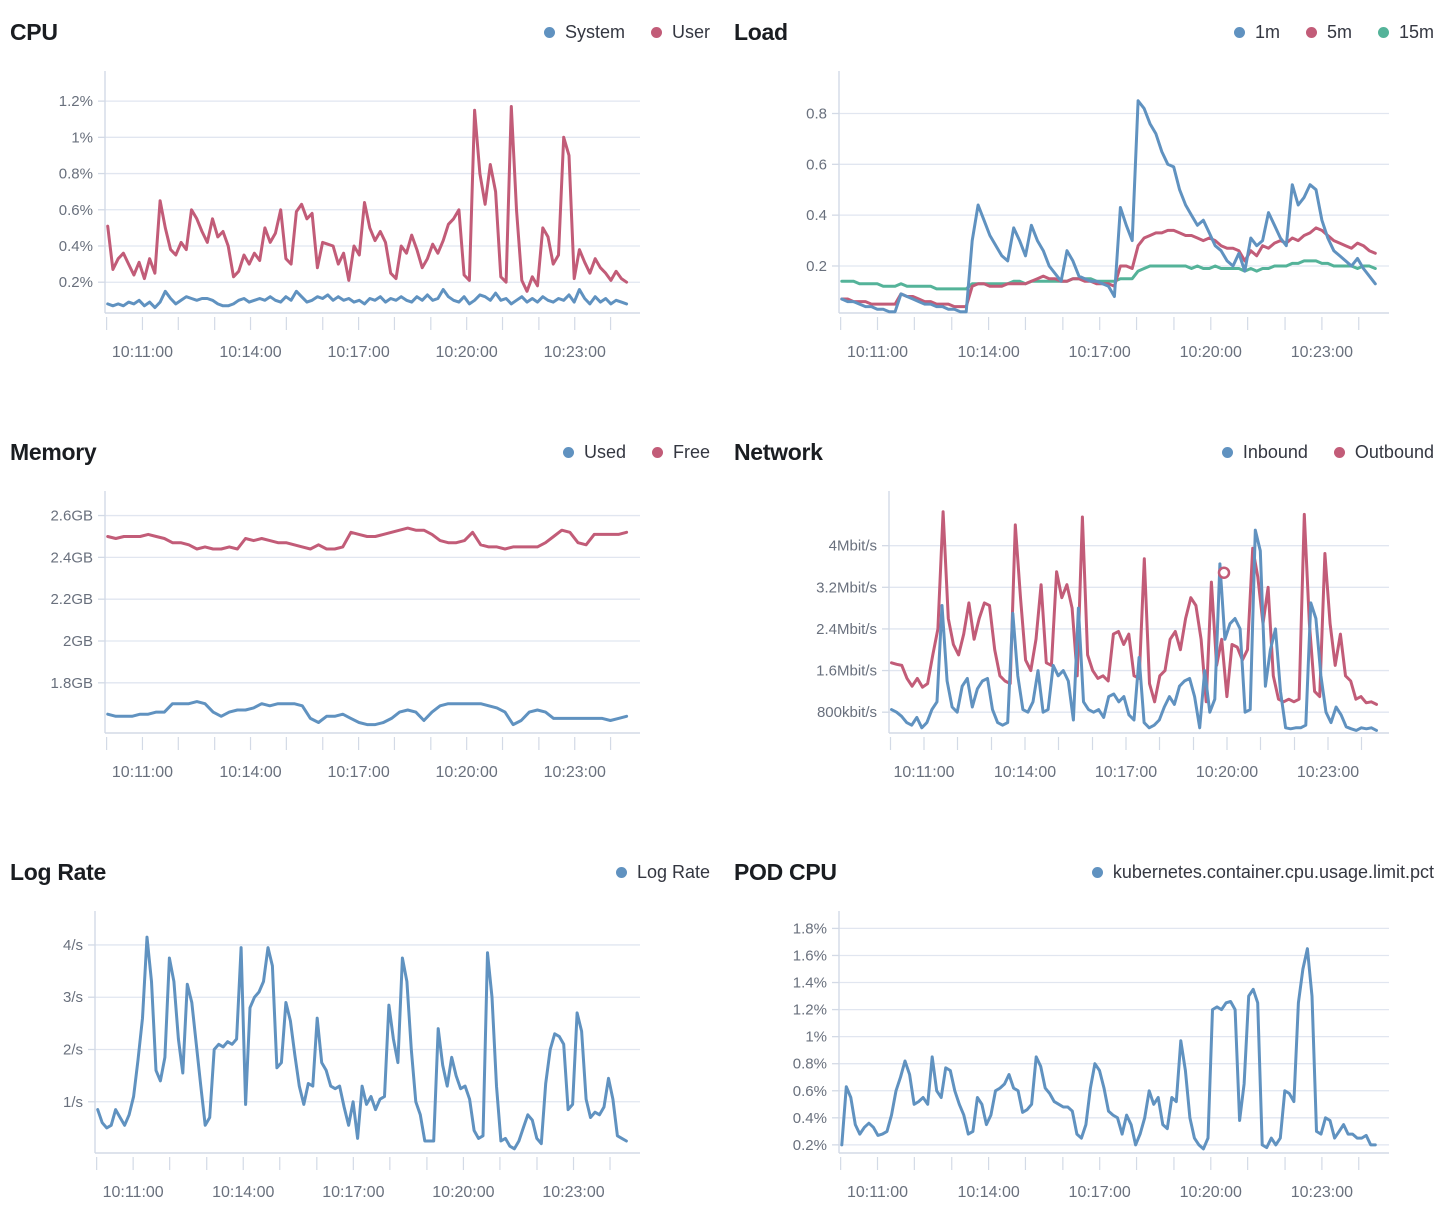 This screenshot has height=1228, width=1448. I want to click on svg-text: 800kbit/s, so click(847, 712).